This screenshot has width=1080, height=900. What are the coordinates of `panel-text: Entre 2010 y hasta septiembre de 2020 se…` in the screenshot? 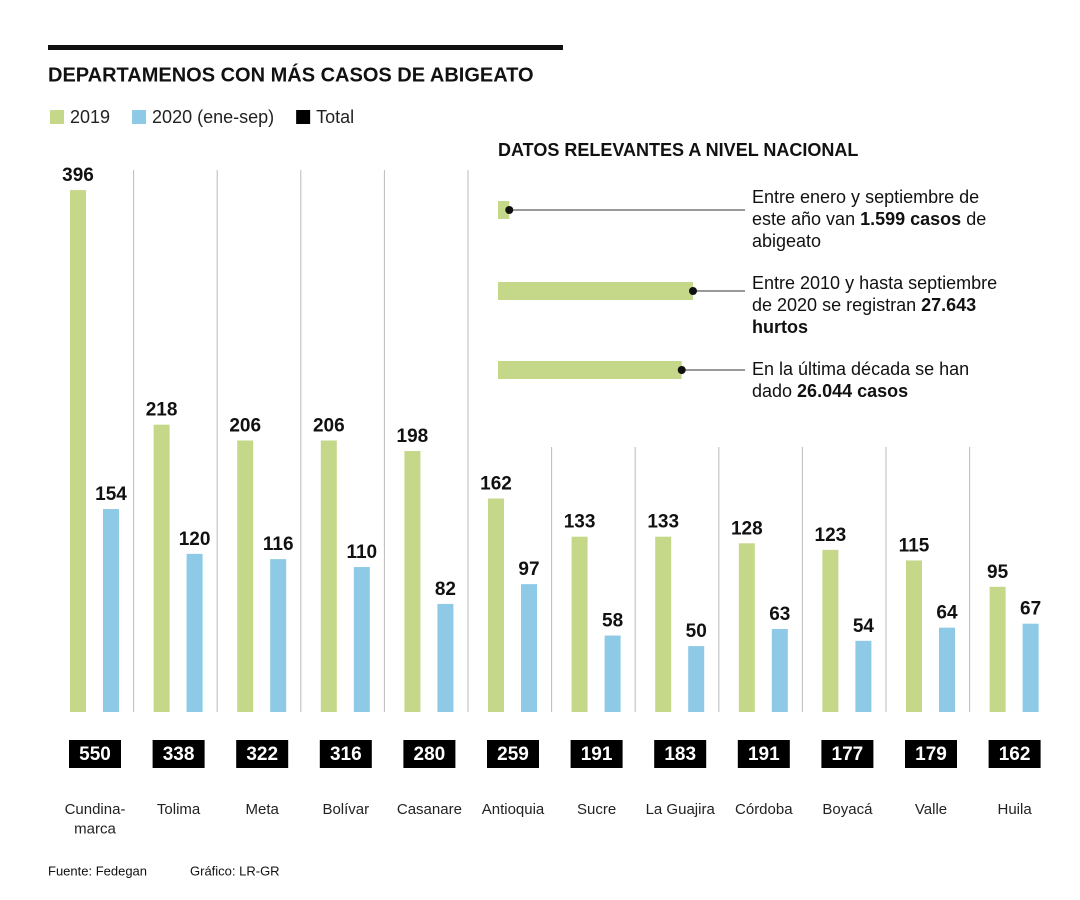 It's located at (877, 305).